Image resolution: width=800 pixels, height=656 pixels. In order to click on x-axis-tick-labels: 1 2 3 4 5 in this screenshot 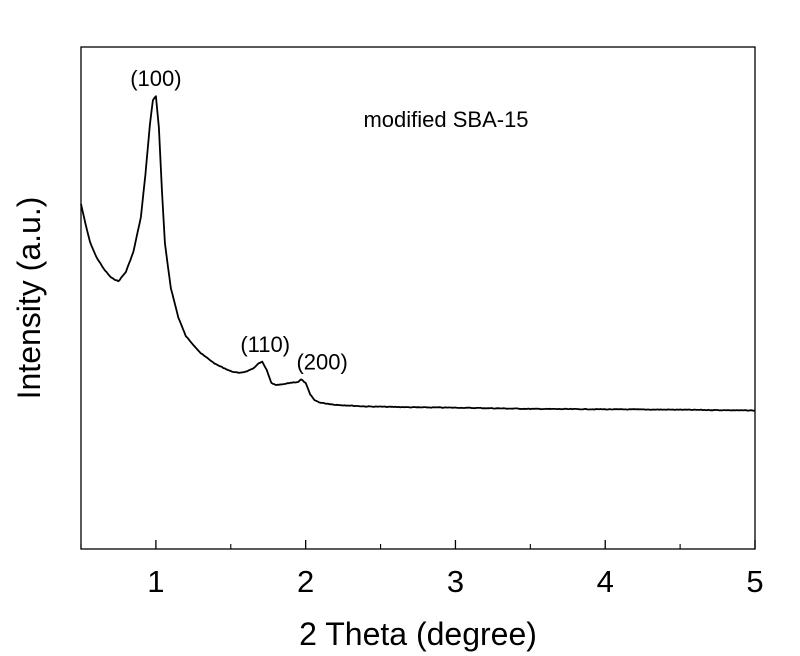, I will do `click(455, 581)`.